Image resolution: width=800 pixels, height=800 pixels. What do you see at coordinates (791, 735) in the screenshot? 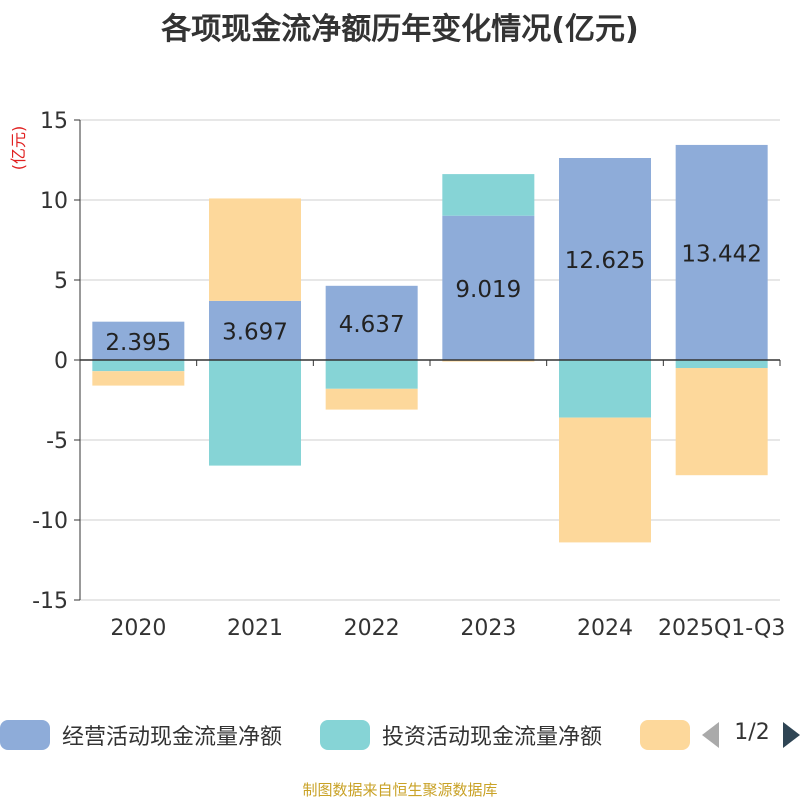
I see `legend-next-page-icon` at bounding box center [791, 735].